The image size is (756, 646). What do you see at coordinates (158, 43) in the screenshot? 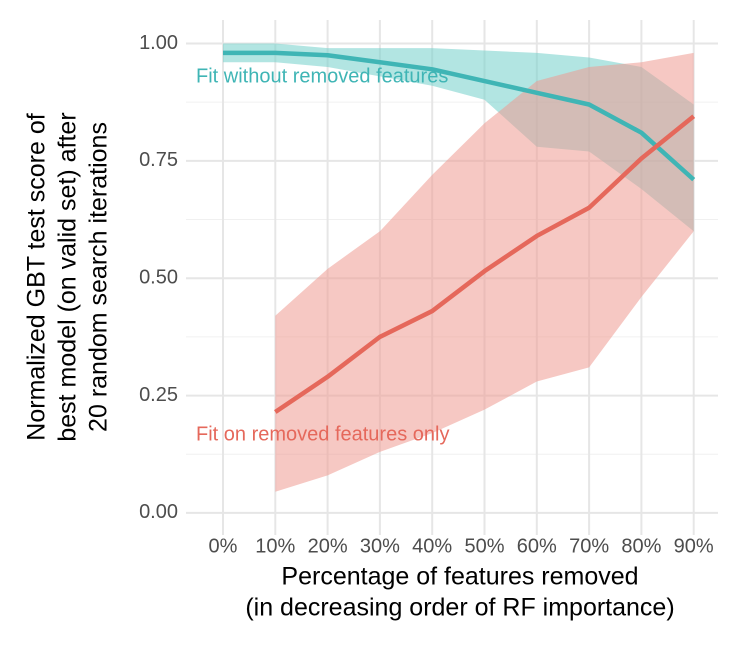
I see `y-tick-label: 1.00` at bounding box center [158, 43].